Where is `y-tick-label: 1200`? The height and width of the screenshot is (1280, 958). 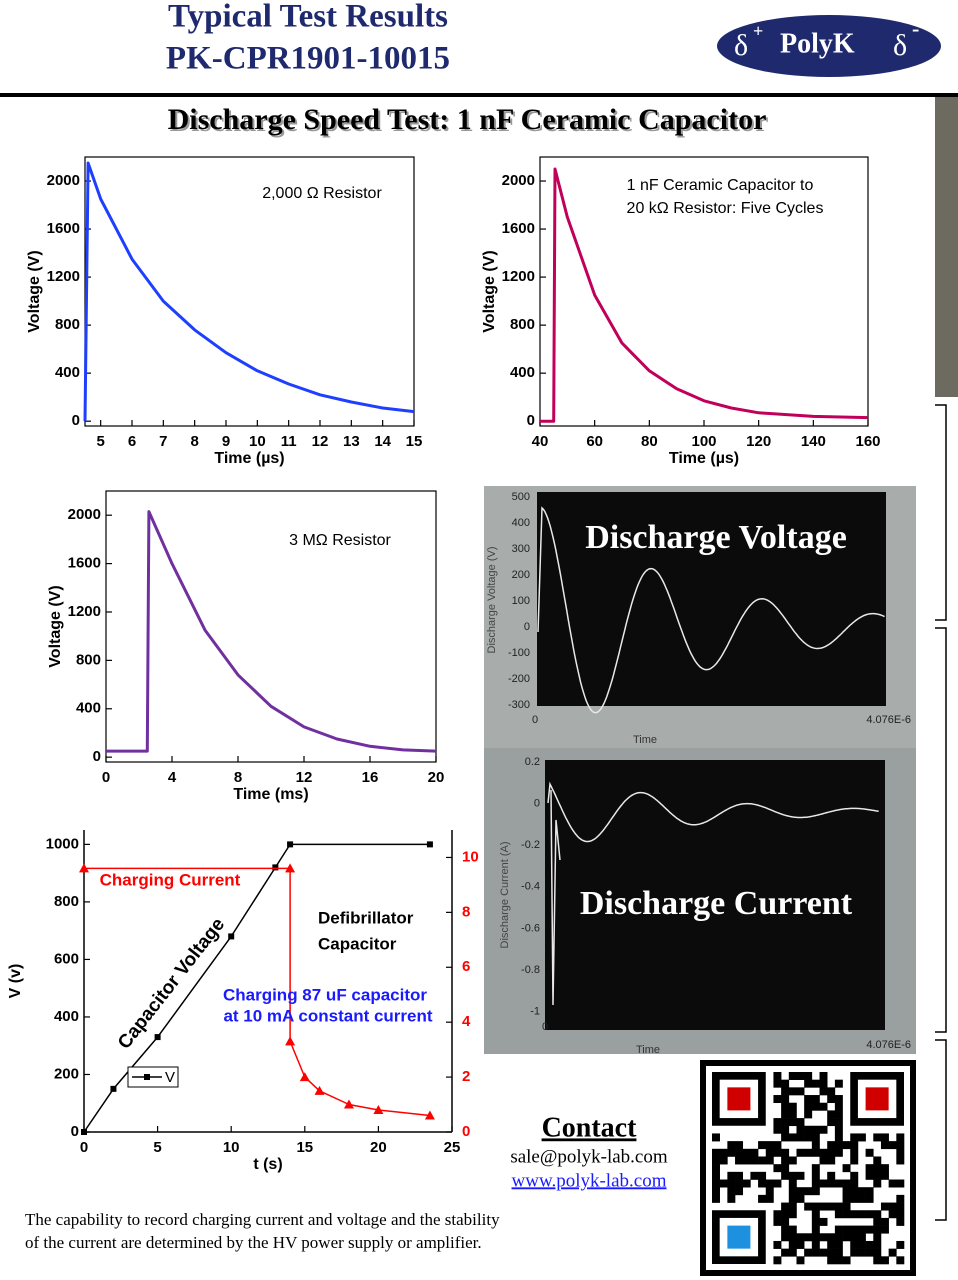
y-tick-label: 1200 is located at coordinates (63, 276).